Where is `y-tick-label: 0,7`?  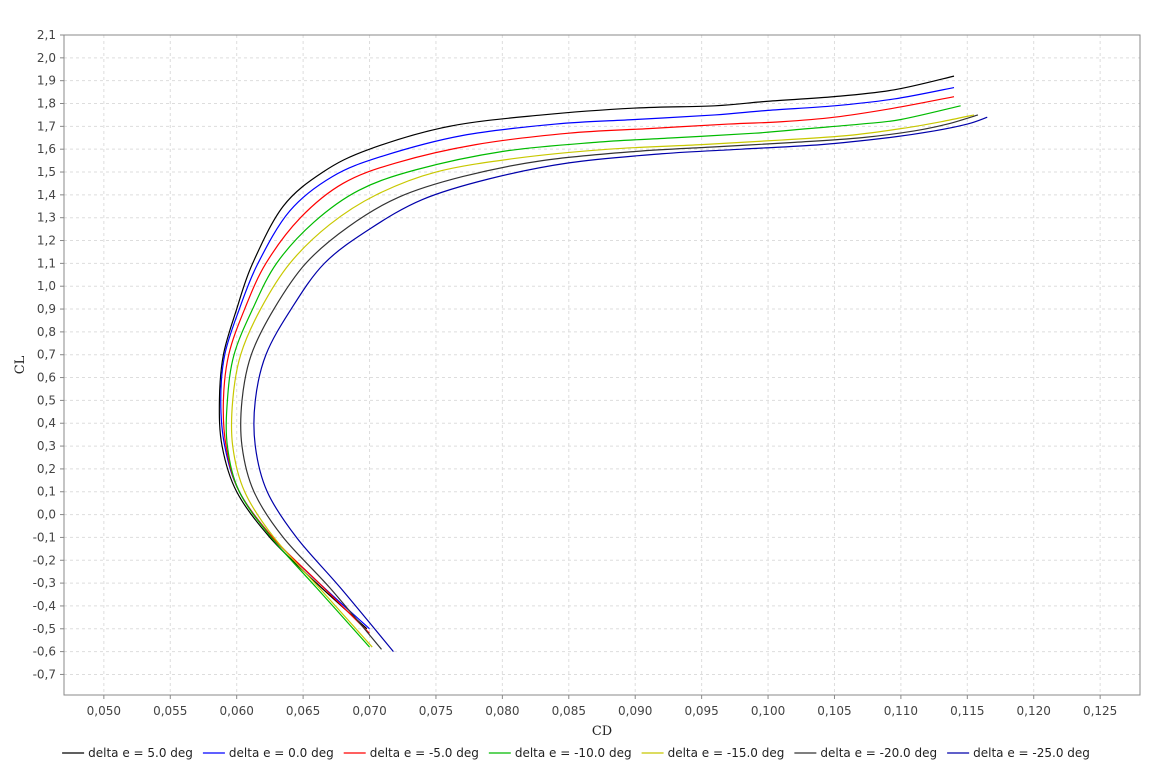 y-tick-label: 0,7 is located at coordinates (46, 355).